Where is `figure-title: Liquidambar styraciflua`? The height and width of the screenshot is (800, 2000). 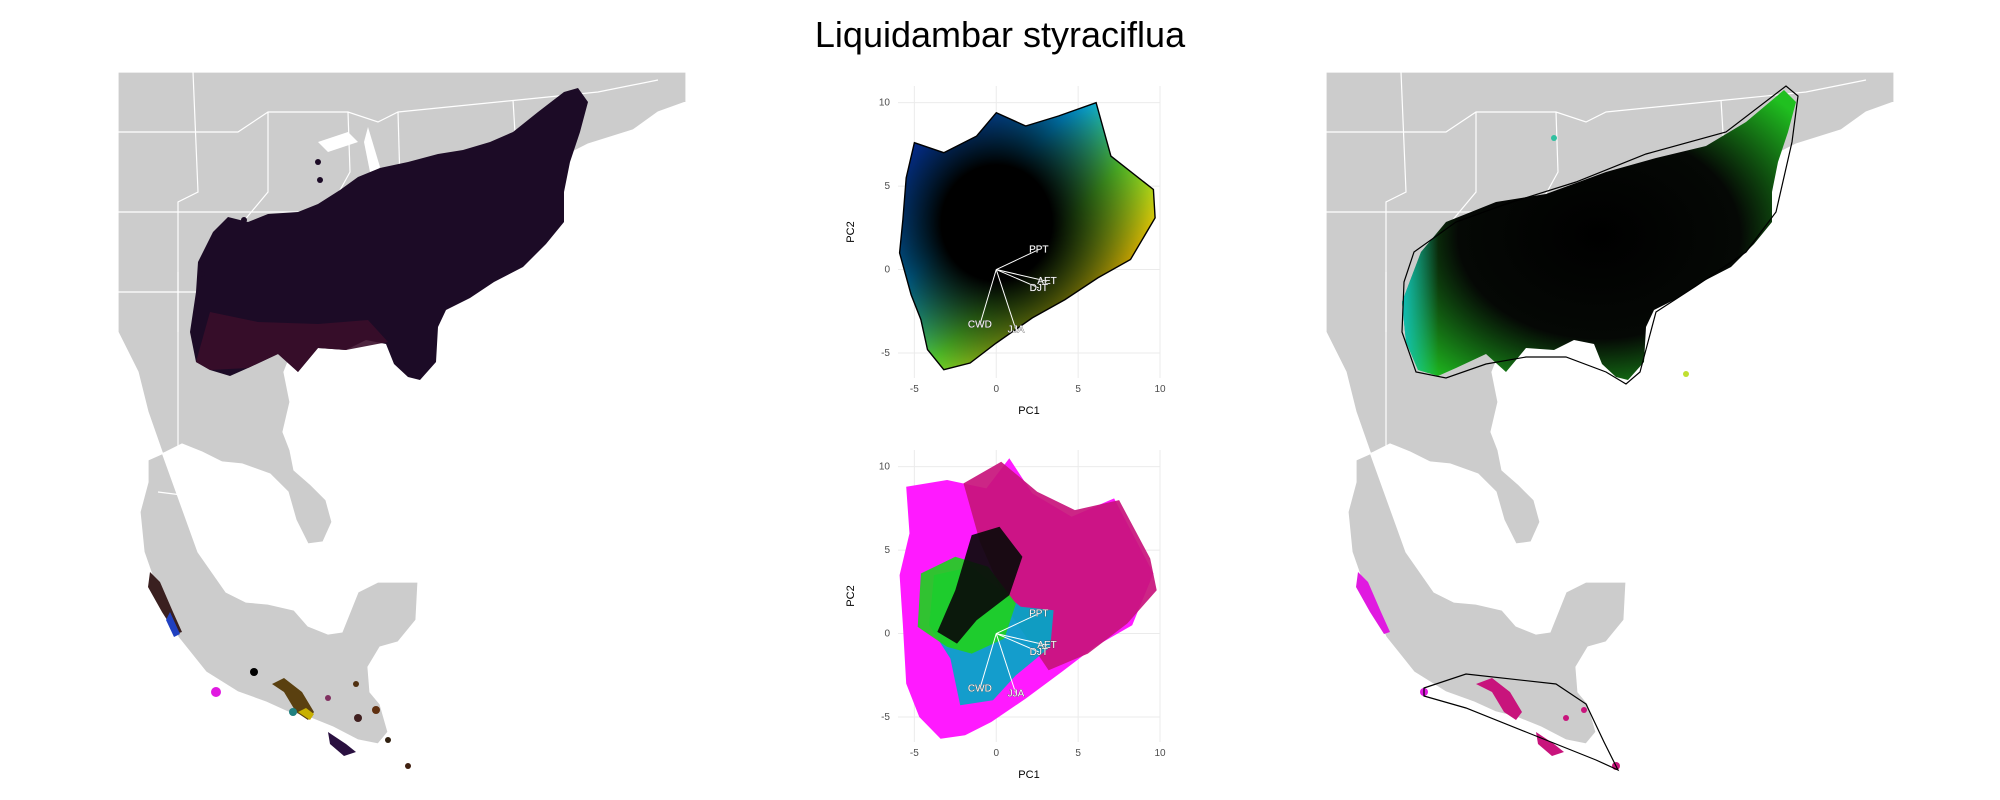
figure-title: Liquidambar styraciflua is located at coordinates (1000, 34).